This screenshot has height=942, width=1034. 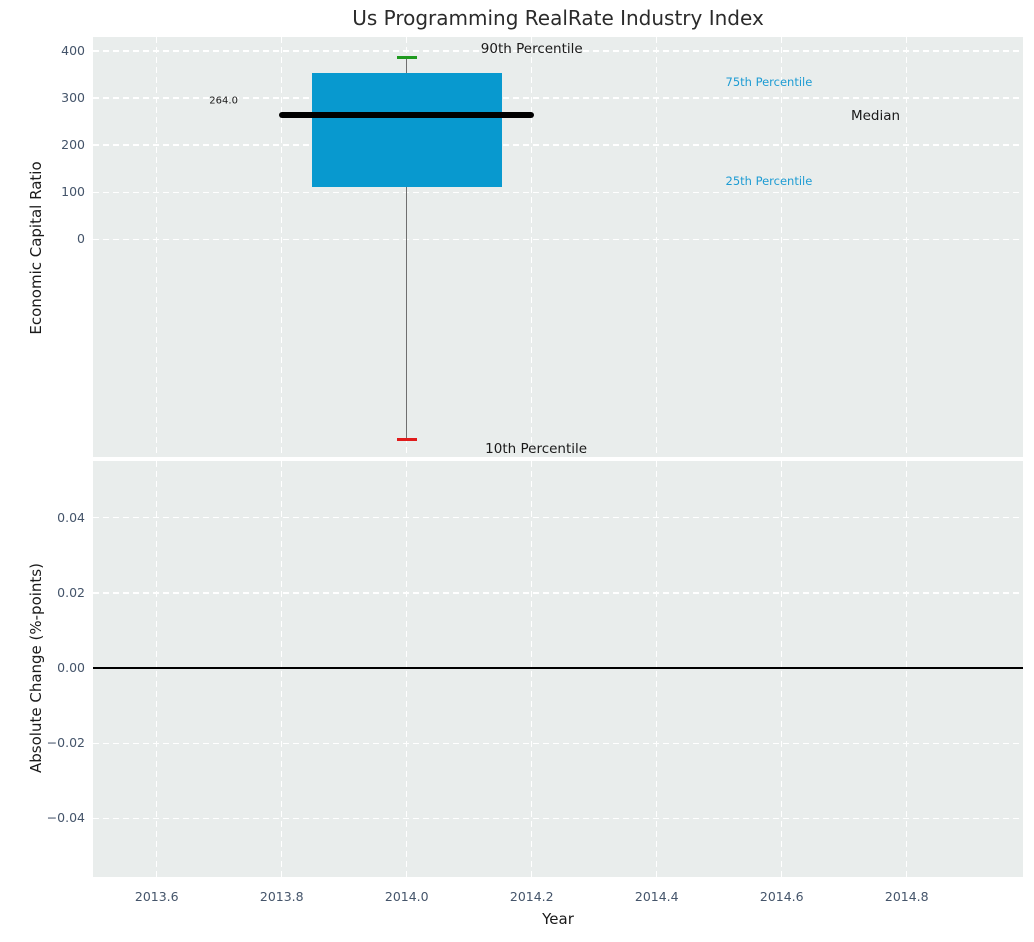 What do you see at coordinates (71, 517) in the screenshot?
I see `y-tick-label: 0.04` at bounding box center [71, 517].